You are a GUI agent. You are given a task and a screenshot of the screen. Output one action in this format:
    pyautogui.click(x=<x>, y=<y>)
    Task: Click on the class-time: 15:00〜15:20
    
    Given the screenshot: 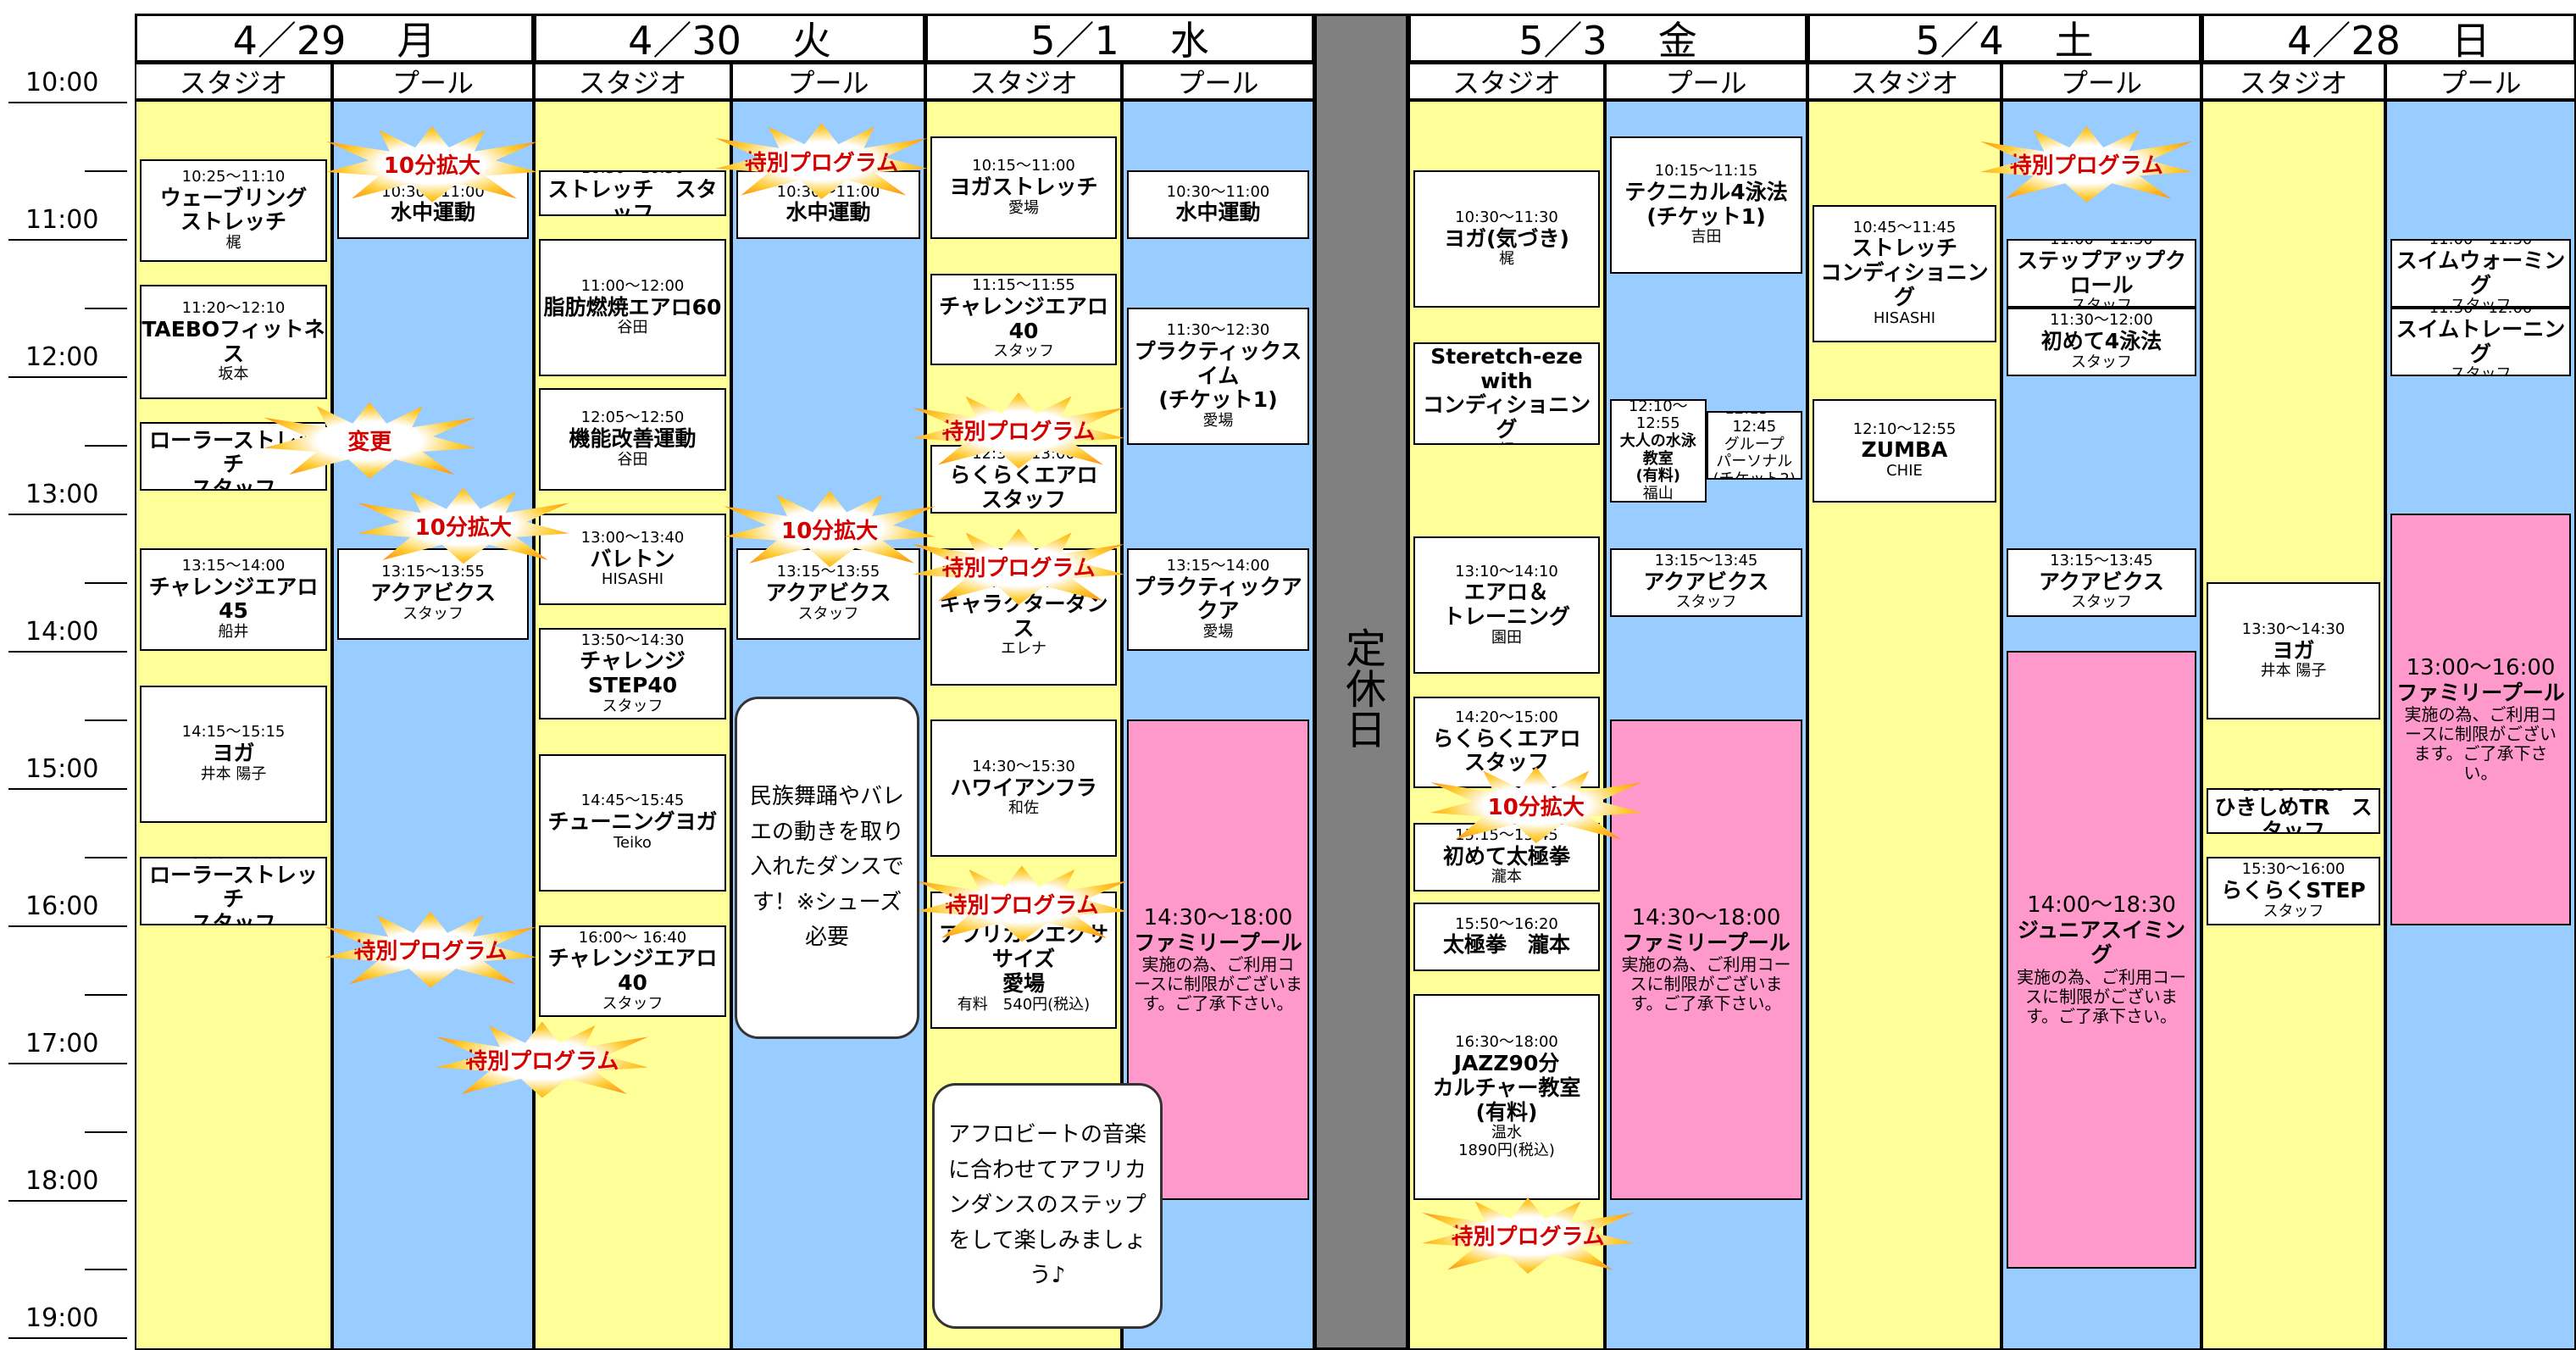 What is the action you would take?
    pyautogui.click(x=2294, y=793)
    